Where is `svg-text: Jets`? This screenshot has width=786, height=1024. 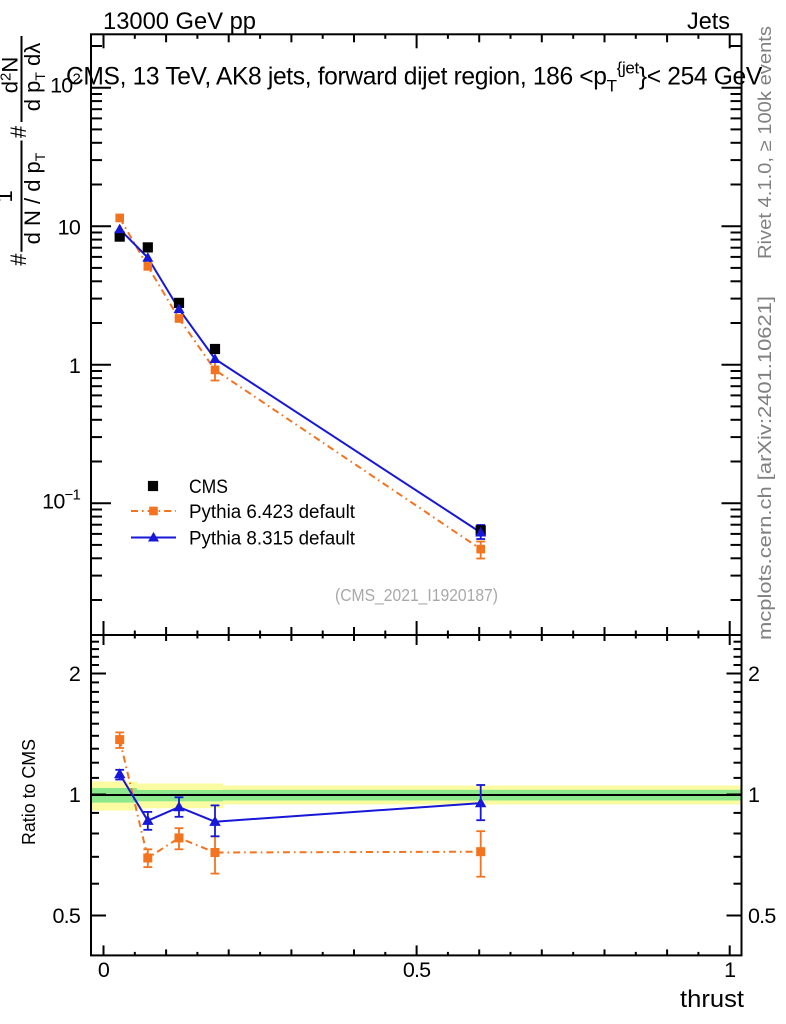
svg-text: Jets is located at coordinates (708, 21).